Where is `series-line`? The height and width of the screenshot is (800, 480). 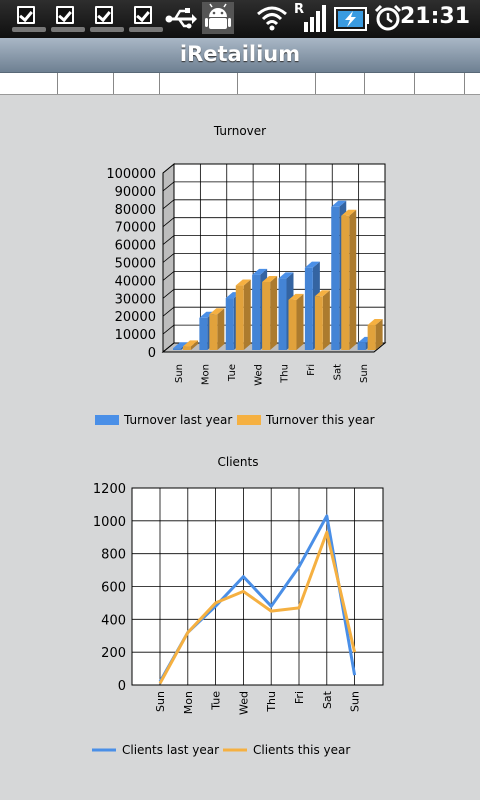
series-line is located at coordinates (257, 607).